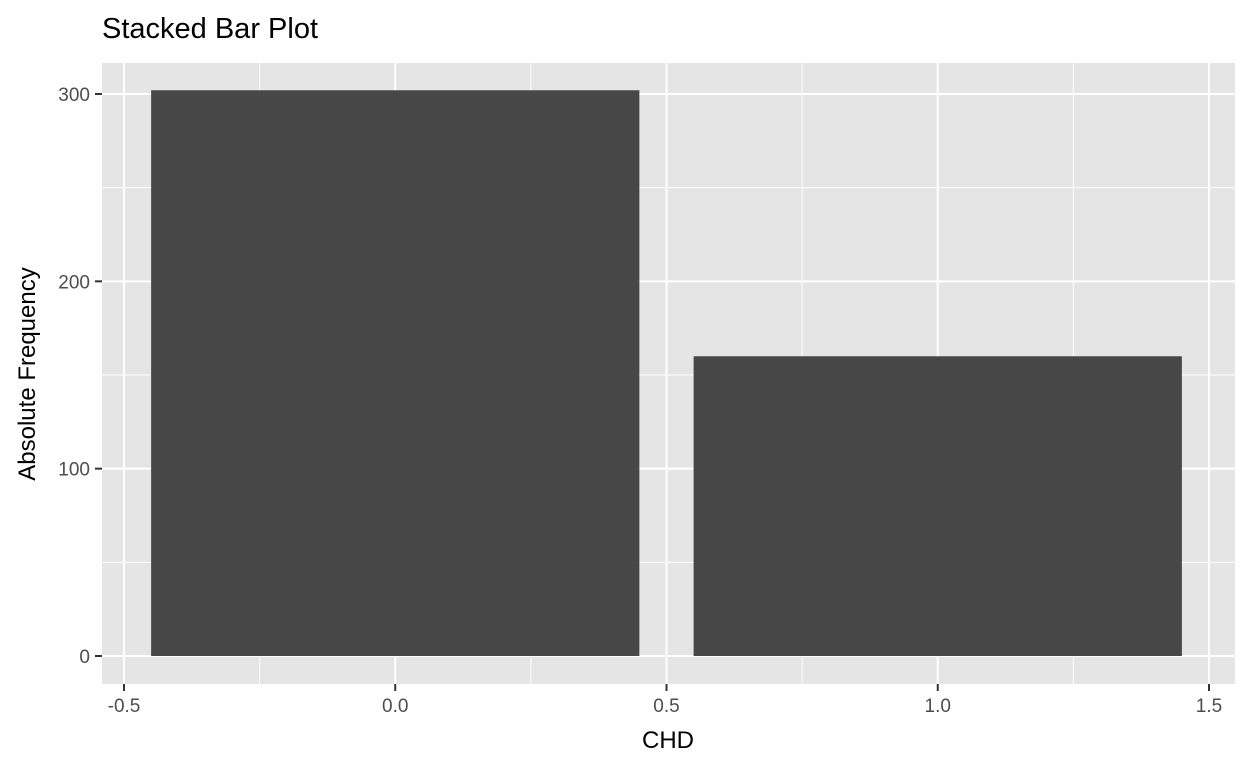 The image size is (1248, 773). I want to click on y-axis-label: Absolute Frequency, so click(27, 373).